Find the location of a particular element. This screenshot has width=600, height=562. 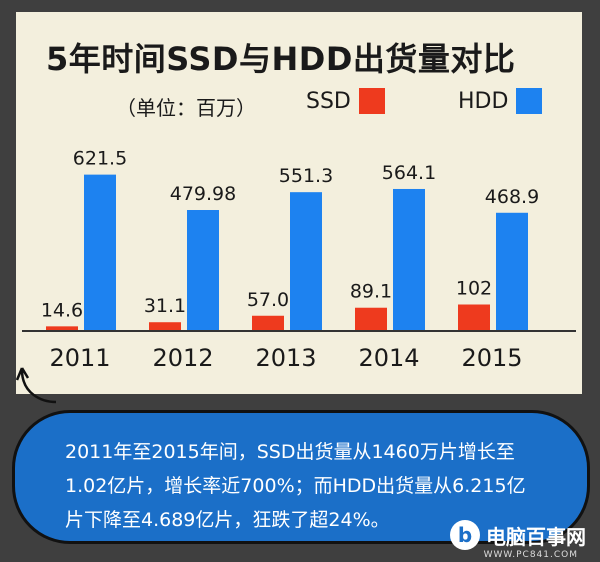

bar-ssd-2011 is located at coordinates (62, 328).